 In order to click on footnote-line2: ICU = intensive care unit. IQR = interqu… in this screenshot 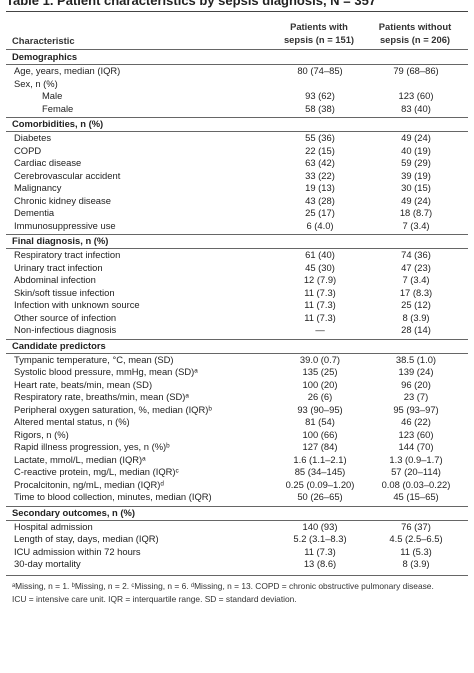, I will do `click(154, 598)`.